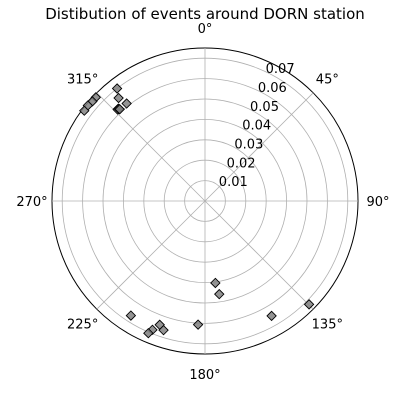 This screenshot has width=400, height=400. I want to click on radial-tick-label: 0.05, so click(264, 107).